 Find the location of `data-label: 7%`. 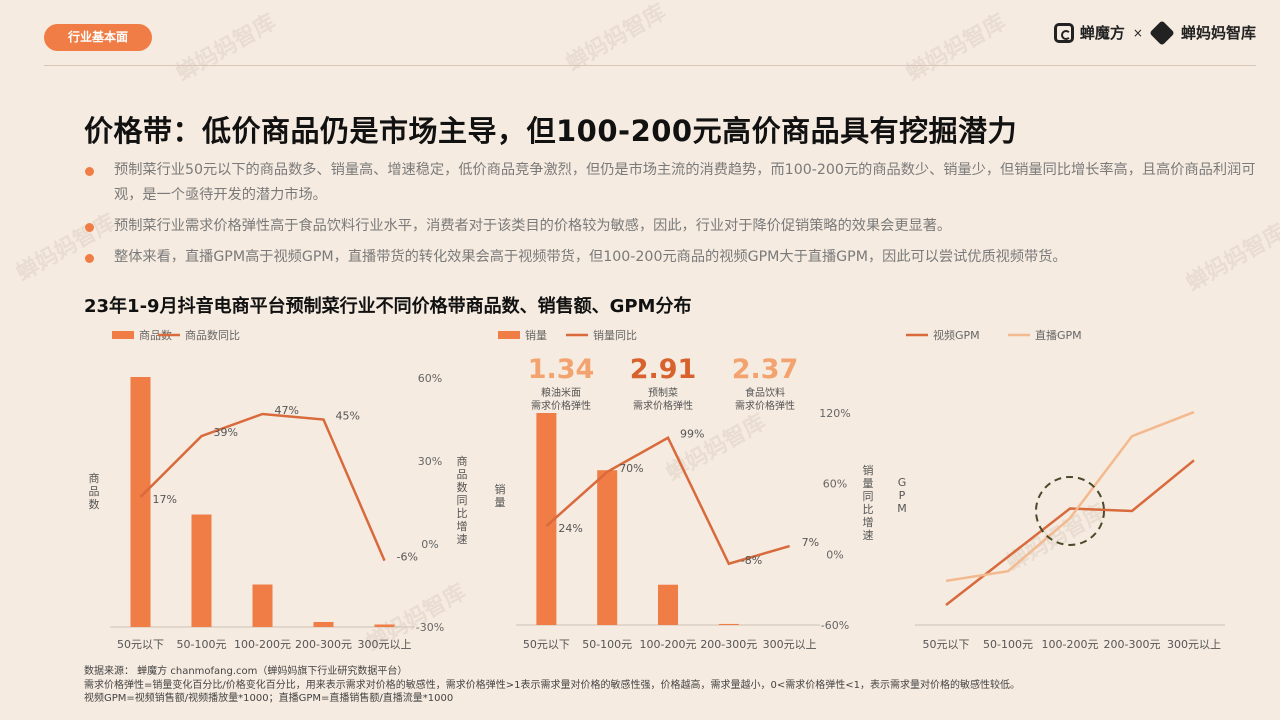

data-label: 7% is located at coordinates (810, 542).